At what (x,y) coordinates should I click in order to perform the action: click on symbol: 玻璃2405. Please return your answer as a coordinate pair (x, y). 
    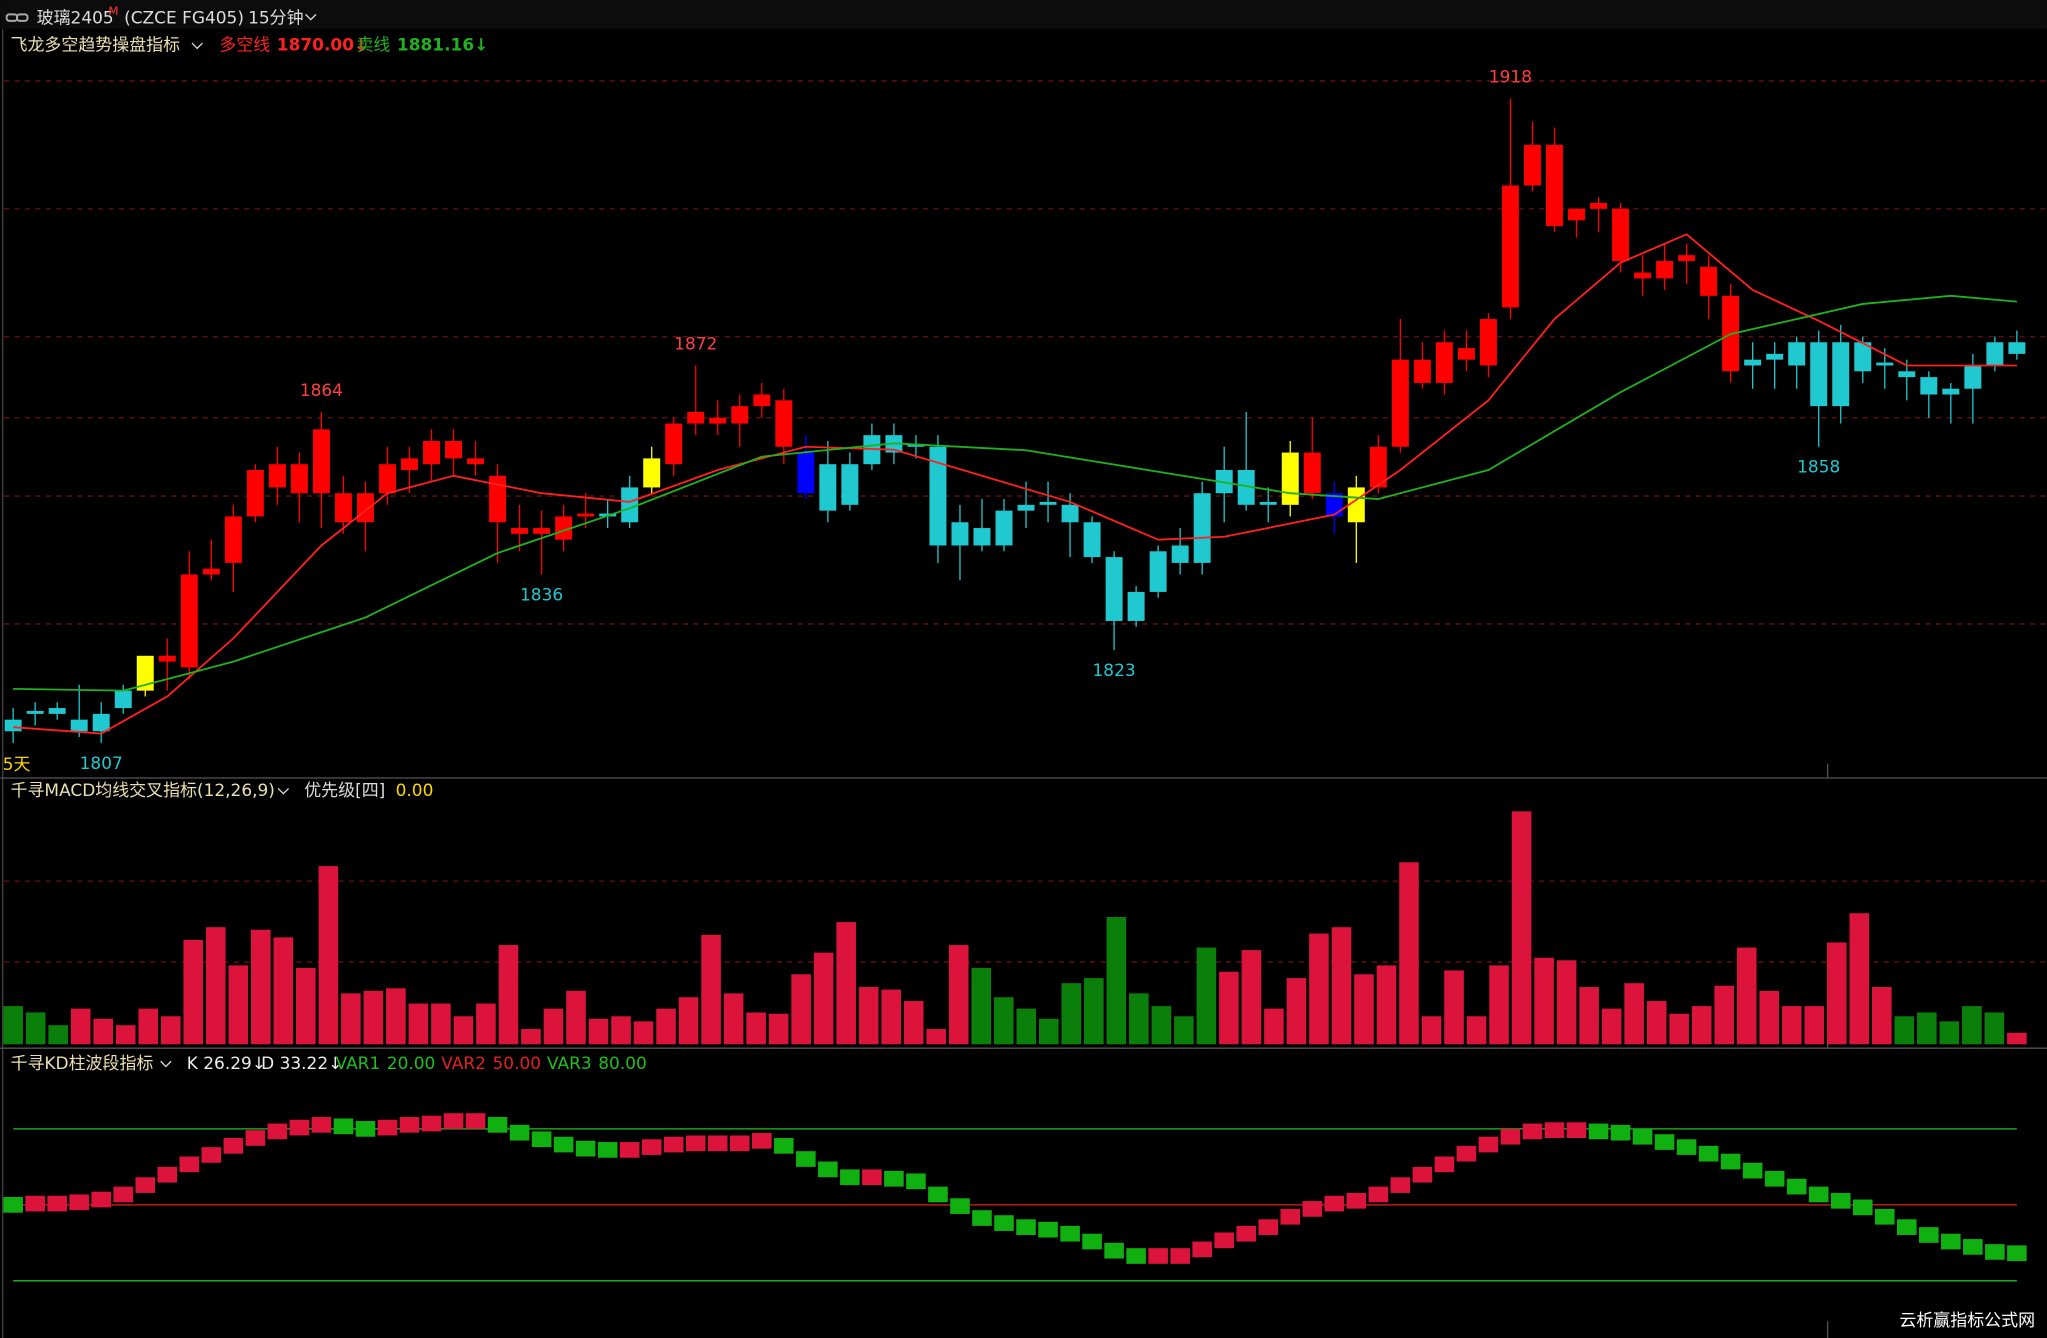
    Looking at the image, I should click on (75, 17).